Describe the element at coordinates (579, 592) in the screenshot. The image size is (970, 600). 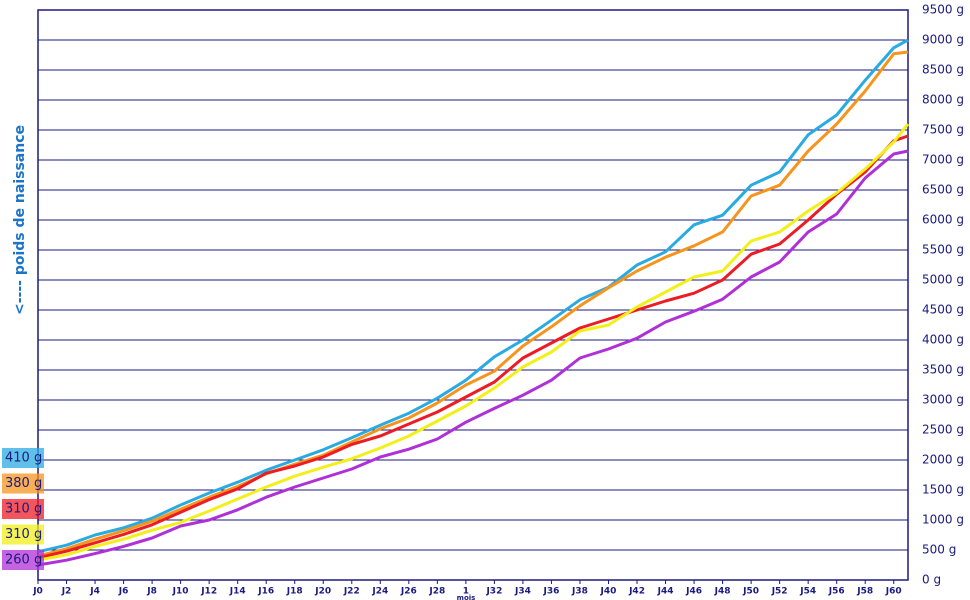
I see `x-tick-label: J38` at that location.